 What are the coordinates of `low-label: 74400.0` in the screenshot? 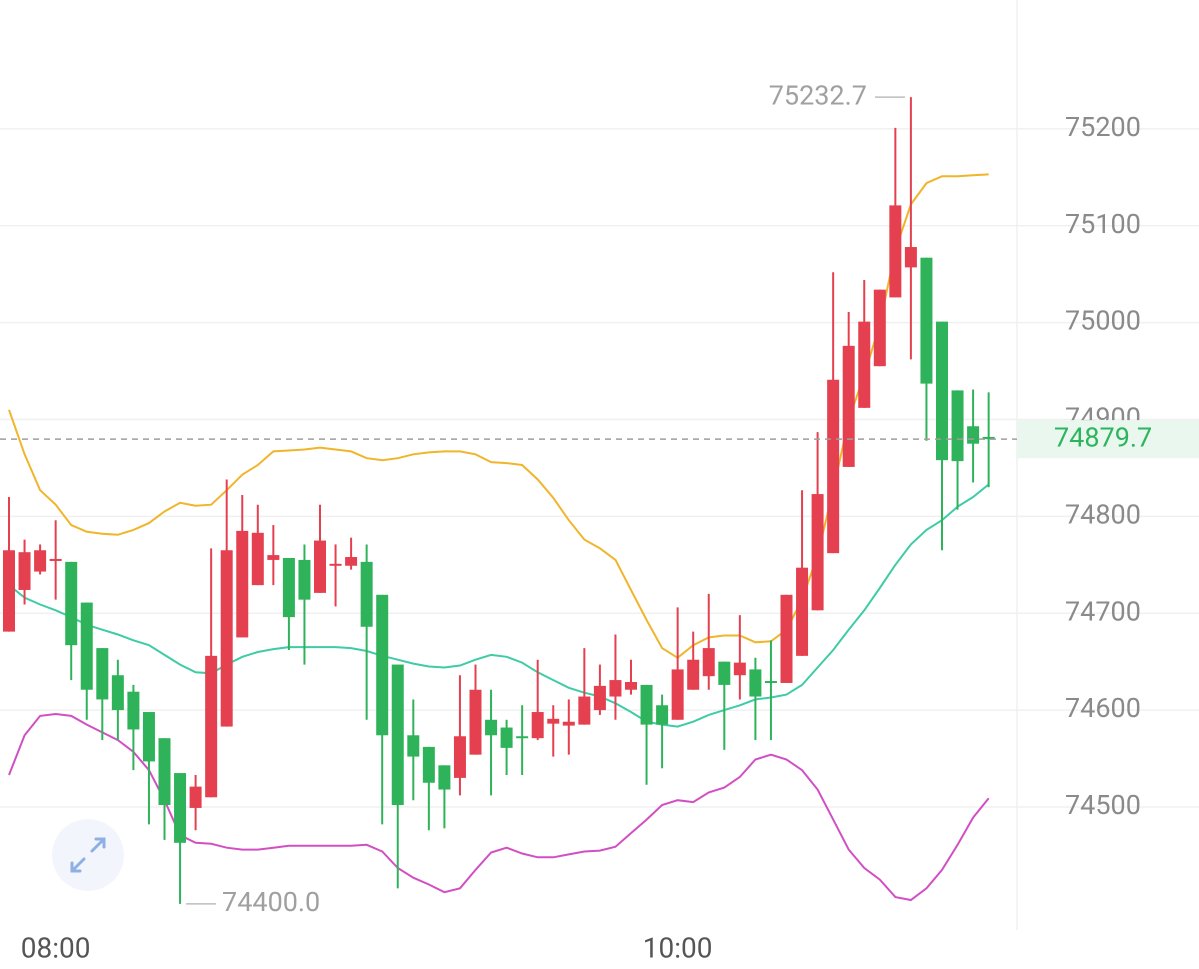 It's located at (271, 902).